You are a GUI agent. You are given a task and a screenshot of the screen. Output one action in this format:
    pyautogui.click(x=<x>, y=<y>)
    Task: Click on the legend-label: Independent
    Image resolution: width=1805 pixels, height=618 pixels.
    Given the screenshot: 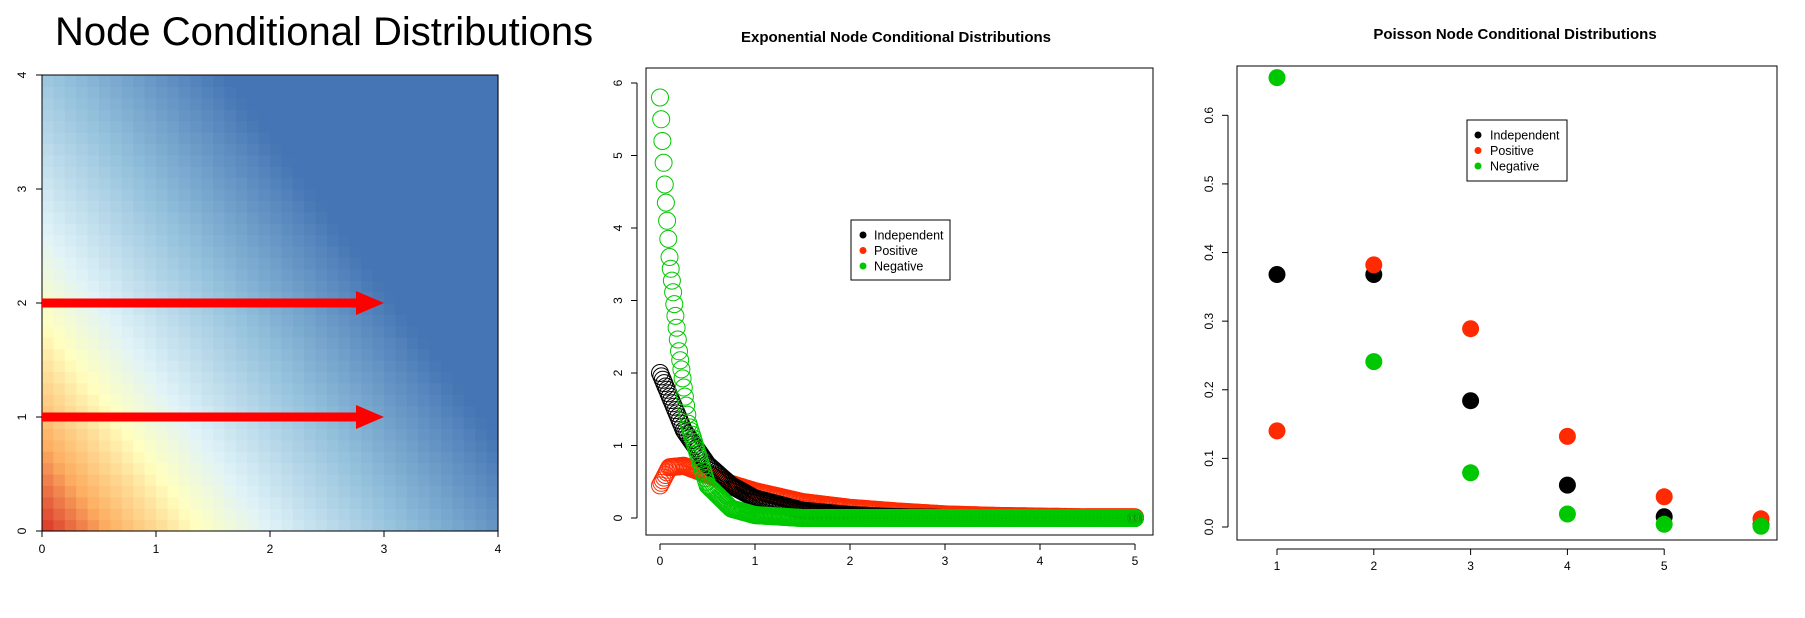 What is the action you would take?
    pyautogui.click(x=909, y=236)
    